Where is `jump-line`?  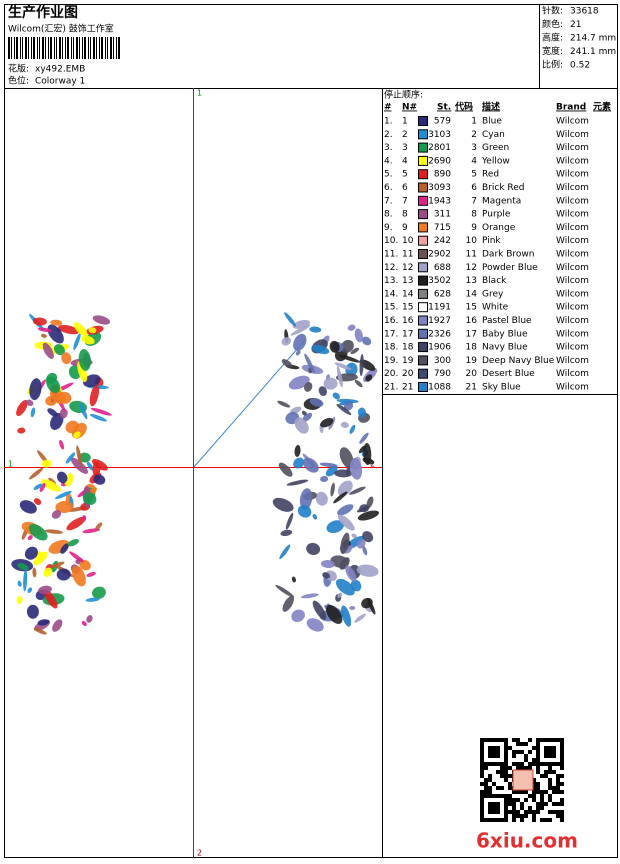 jump-line is located at coordinates (249, 403).